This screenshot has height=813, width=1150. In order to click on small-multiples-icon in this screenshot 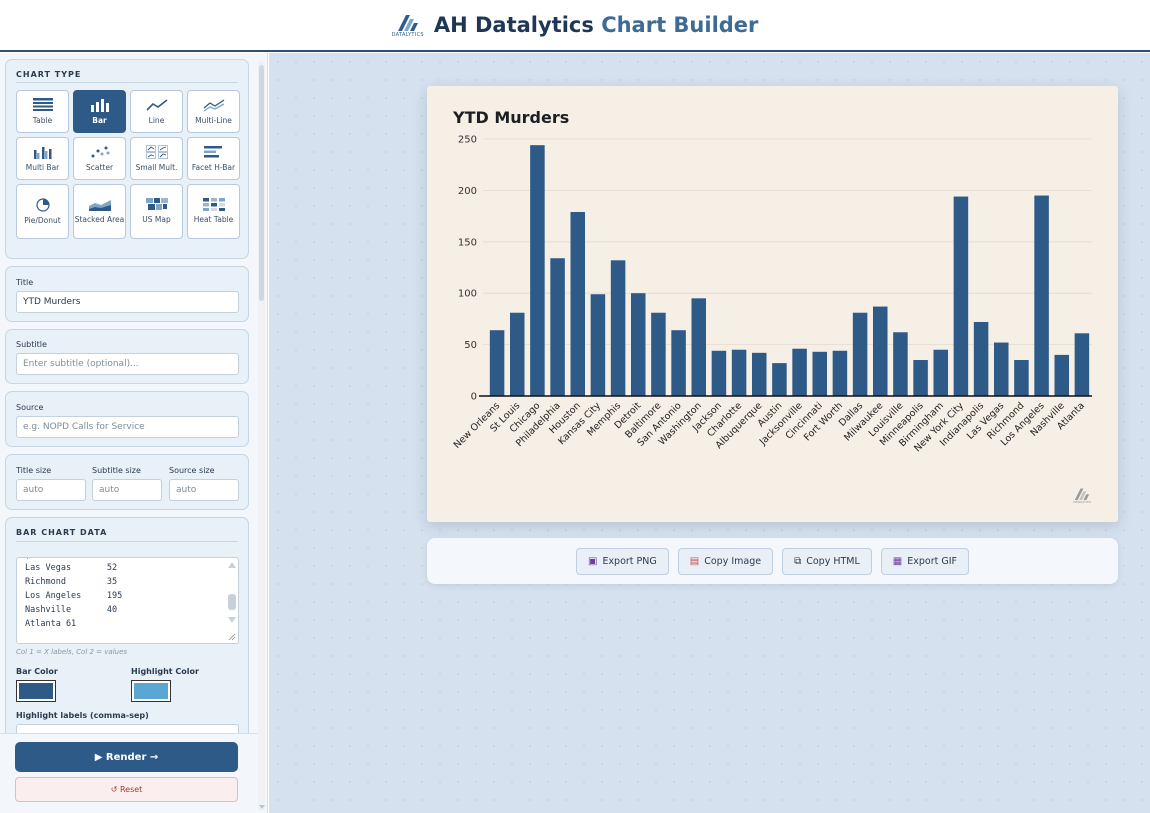, I will do `click(156, 151)`.